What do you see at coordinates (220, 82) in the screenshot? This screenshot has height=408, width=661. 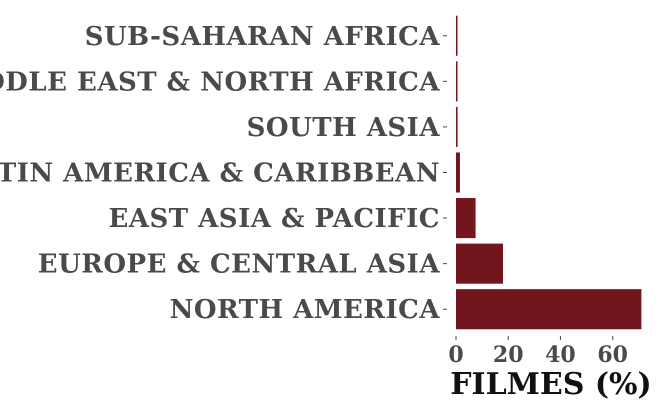 I see `category-label-1: MIDDLE EAST & NORTH AFRICA` at bounding box center [220, 82].